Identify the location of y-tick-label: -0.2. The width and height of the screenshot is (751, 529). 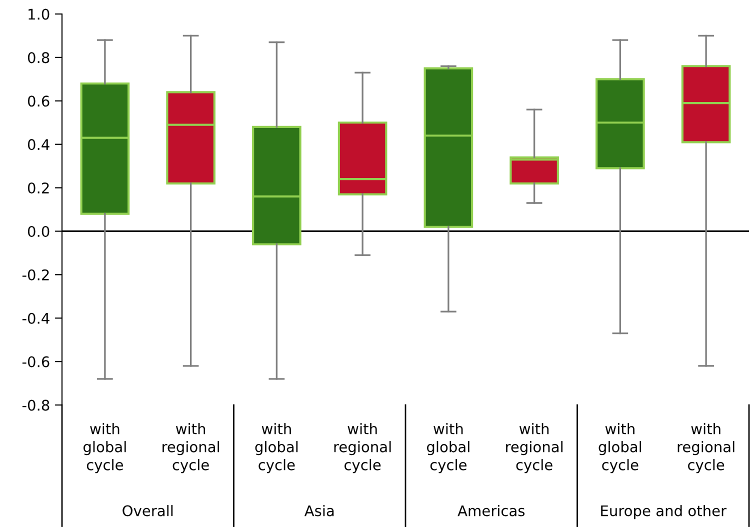
(35, 274).